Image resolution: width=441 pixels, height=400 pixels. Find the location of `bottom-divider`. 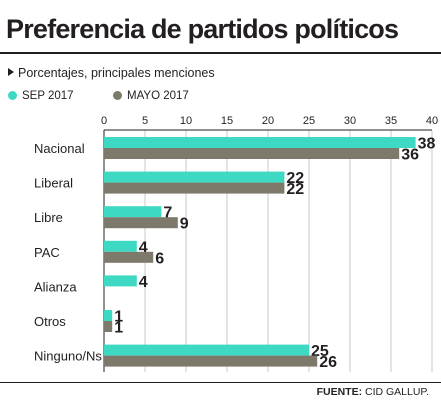

bottom-divider is located at coordinates (220, 382).